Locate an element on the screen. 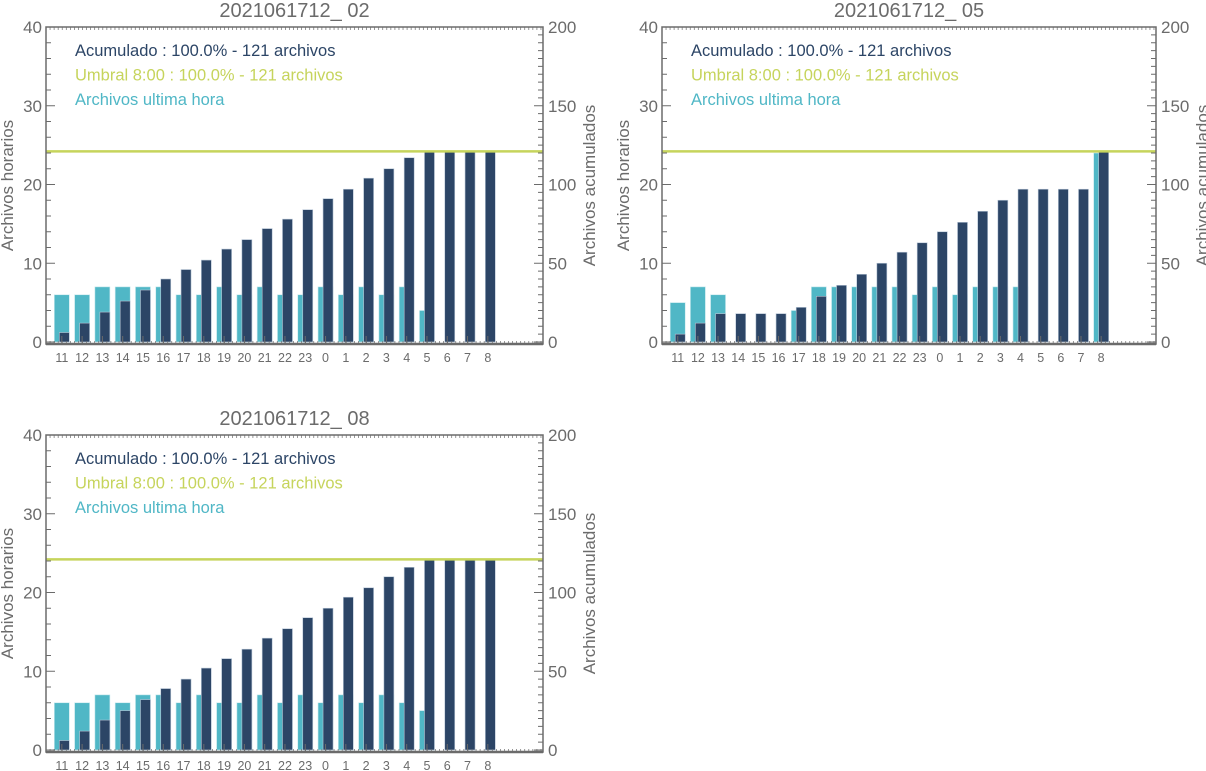 This screenshot has width=1206, height=771. x-tick-label: 18 is located at coordinates (204, 765).